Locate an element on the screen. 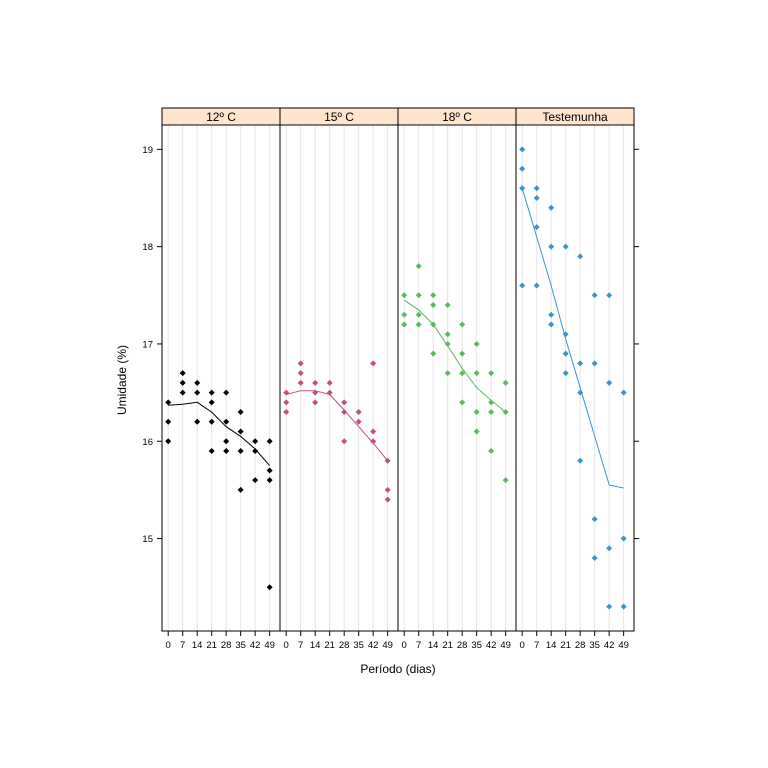 The height and width of the screenshot is (768, 768). y-axis-title: Umidade (%) is located at coordinates (122, 380).